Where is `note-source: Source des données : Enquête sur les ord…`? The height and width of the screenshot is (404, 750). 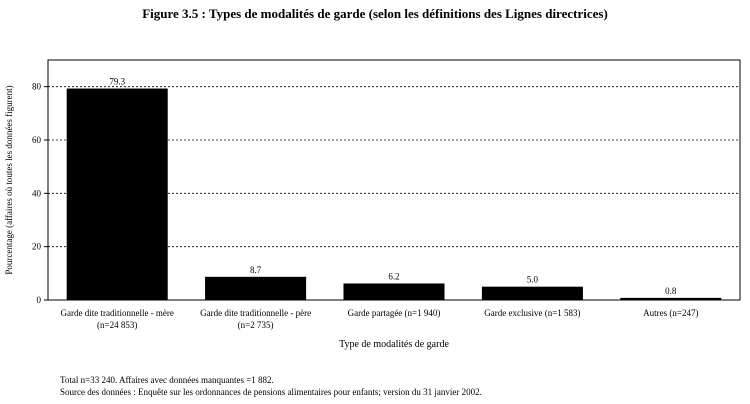 note-source: Source des données : Enquête sur les ord… is located at coordinates (271, 392).